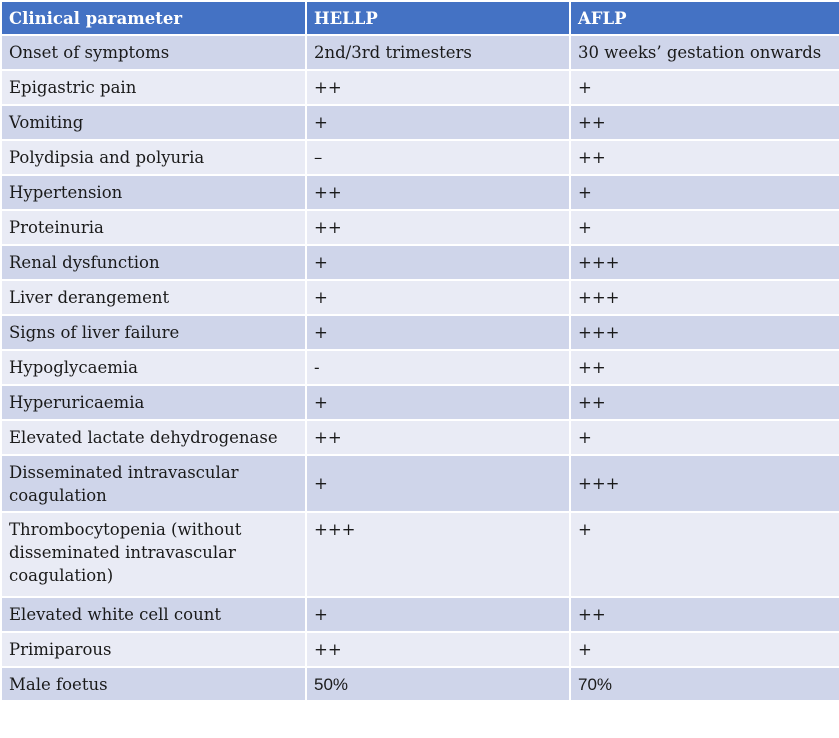  I want to click on header-row: Clinical parameter HELLP AFLP, so click(419, 18).